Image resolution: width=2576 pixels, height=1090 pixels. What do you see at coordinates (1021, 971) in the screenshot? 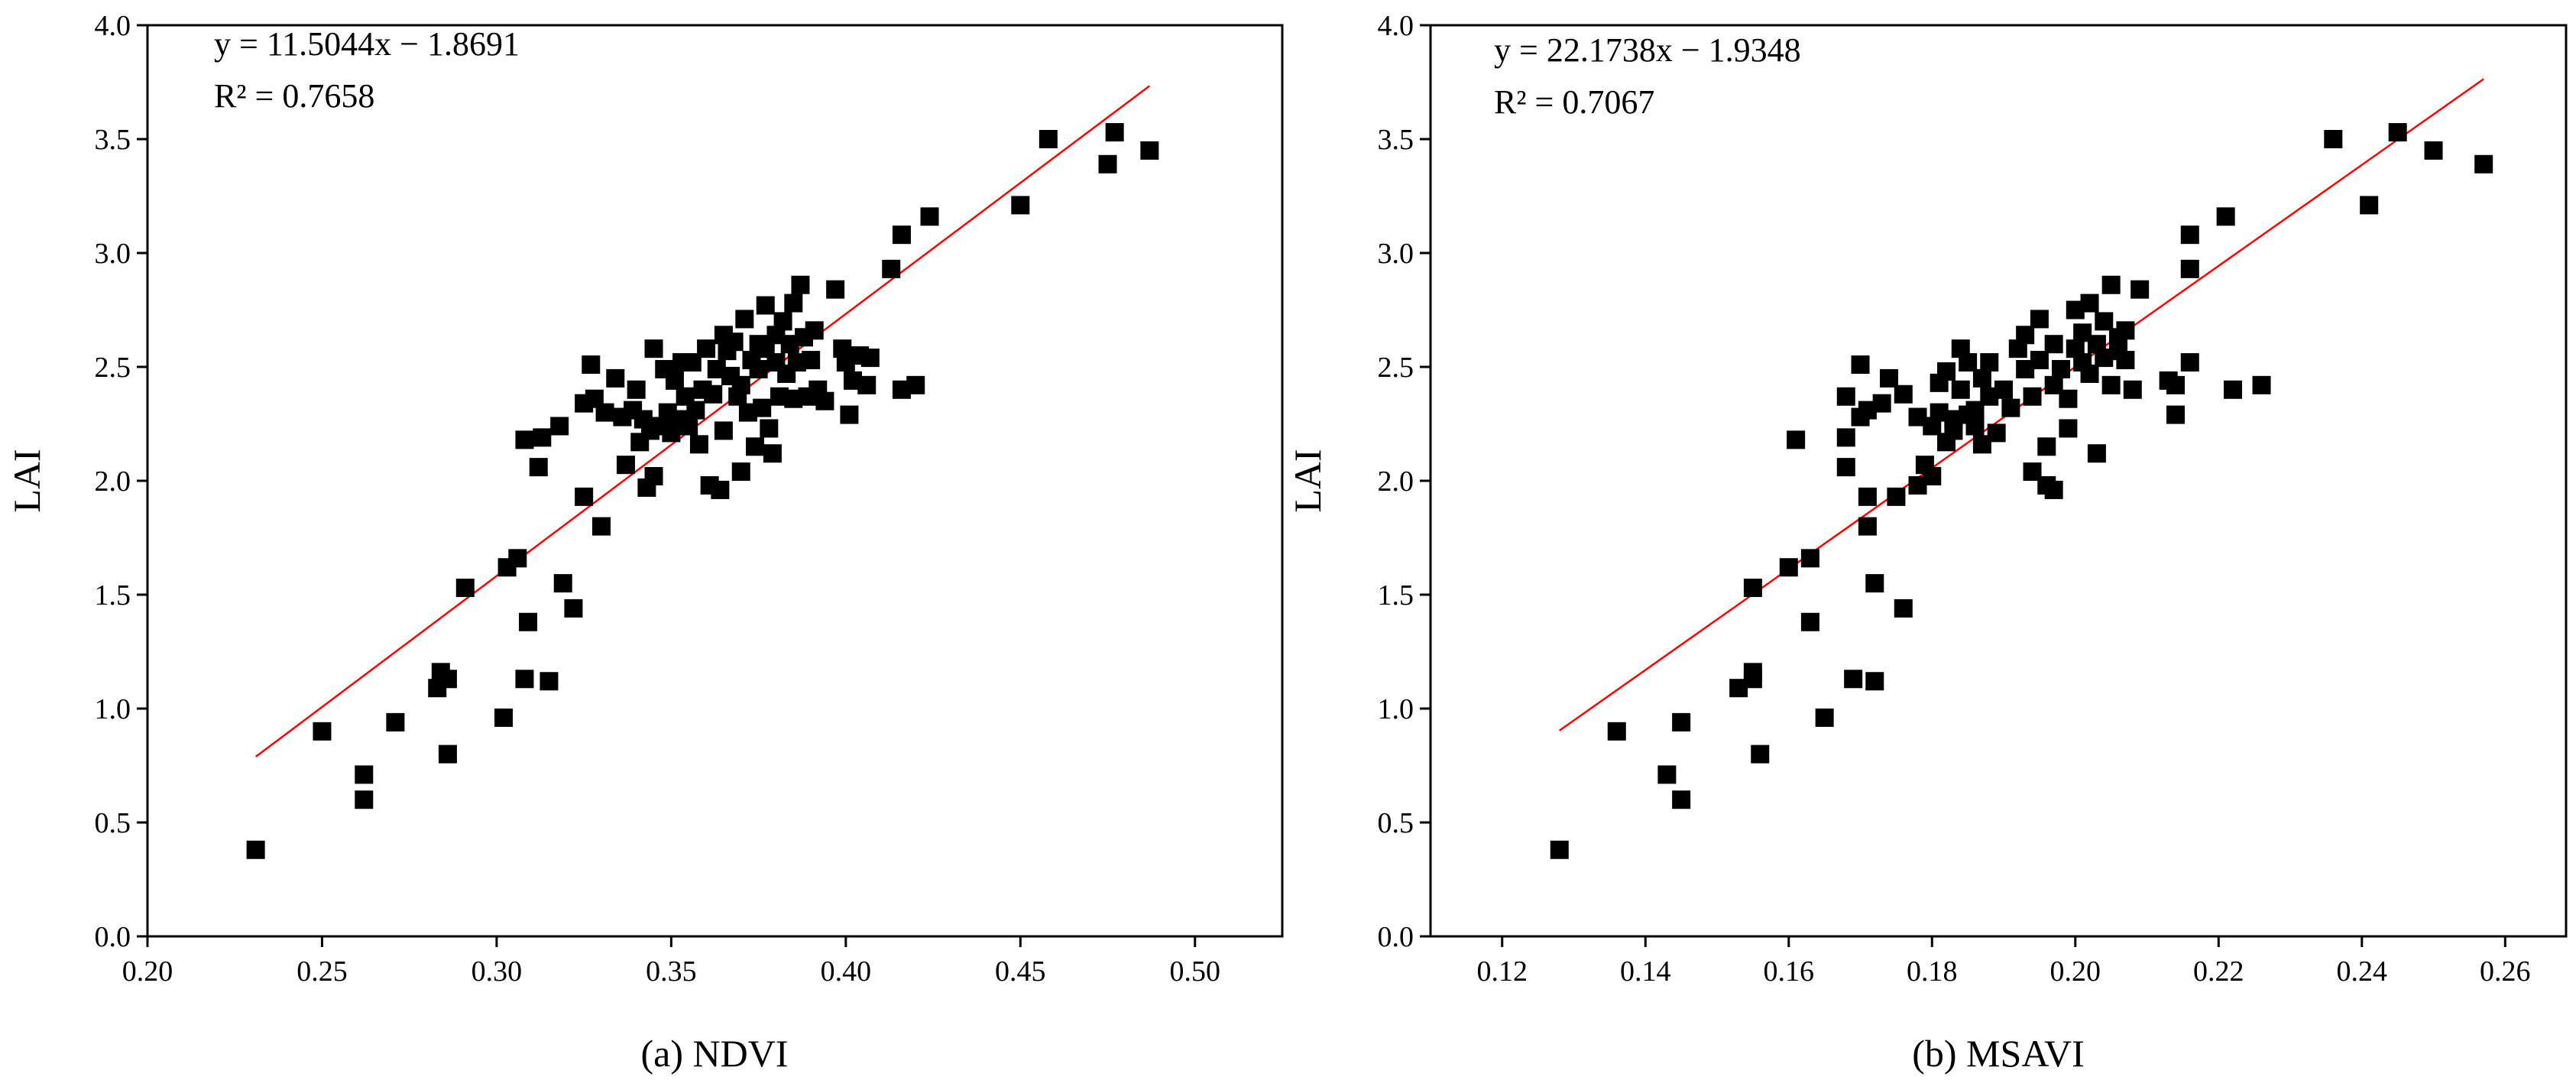
I see `x-tick-label: 0.45` at bounding box center [1021, 971].